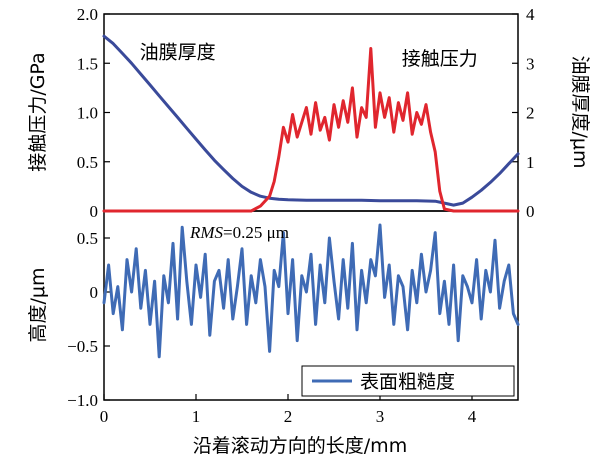  What do you see at coordinates (472, 416) in the screenshot?
I see `x-tick-label-4: 4` at bounding box center [472, 416].